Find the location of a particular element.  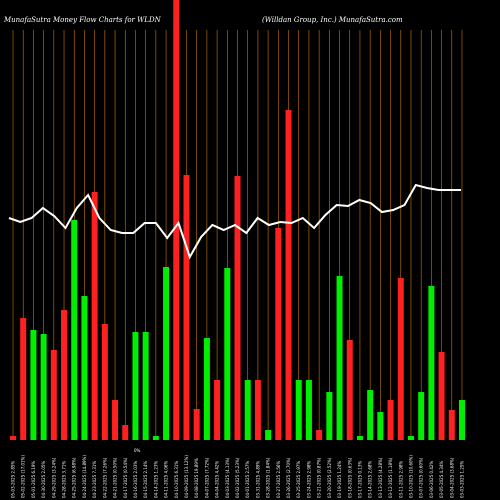

x-tick-label: 04-01-2025 2.57% is located at coordinates (247, 479).